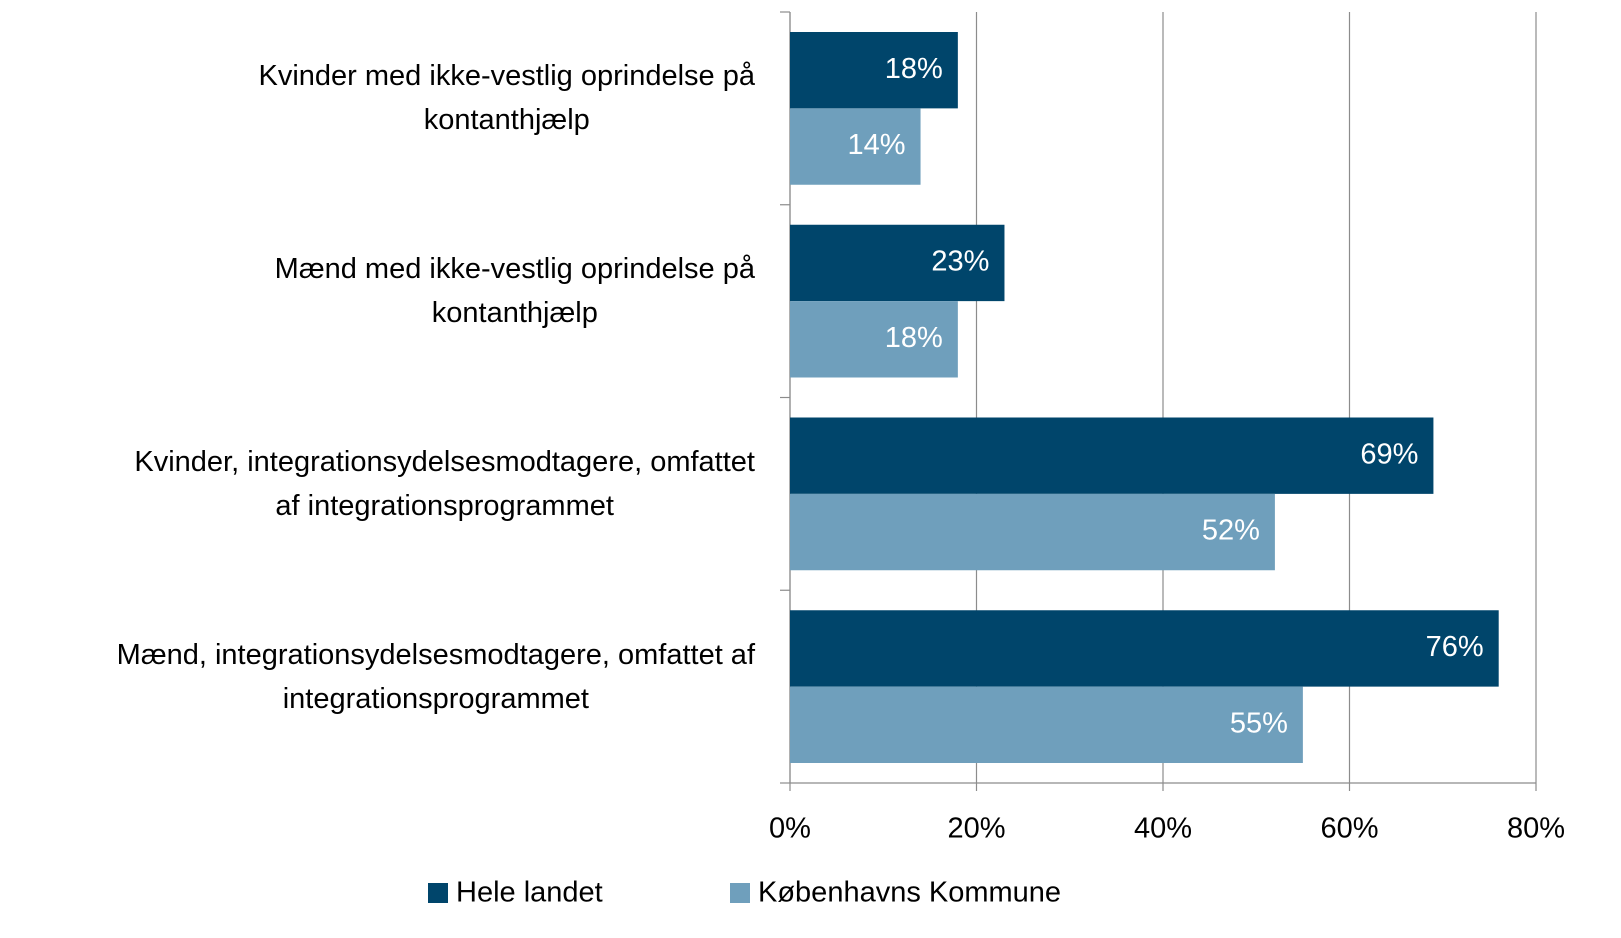 The height and width of the screenshot is (938, 1621). What do you see at coordinates (790, 829) in the screenshot?
I see `x-tick-label: 0%` at bounding box center [790, 829].